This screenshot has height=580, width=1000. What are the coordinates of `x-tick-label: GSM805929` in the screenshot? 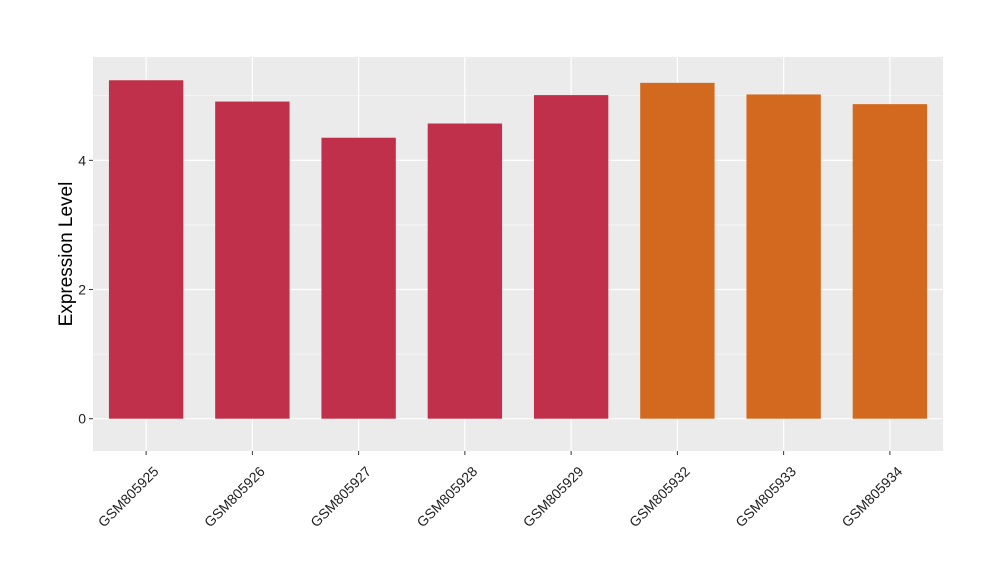 It's located at (553, 496).